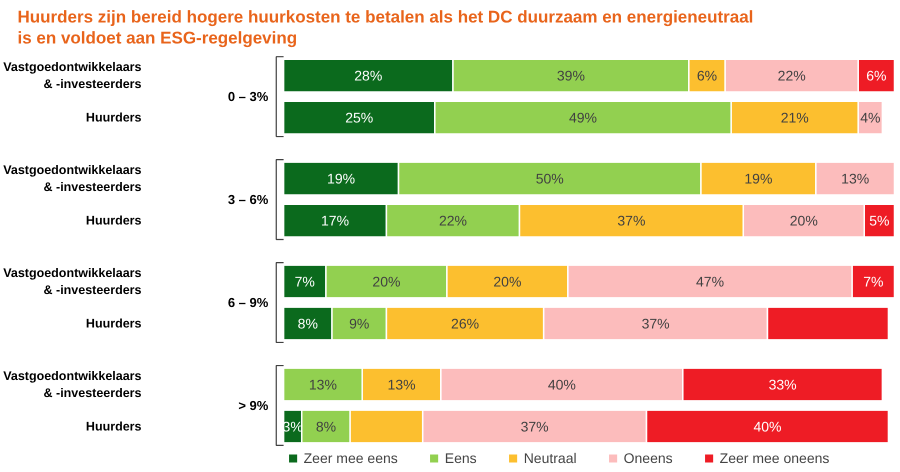  I want to click on data-label: 33%, so click(782, 384).